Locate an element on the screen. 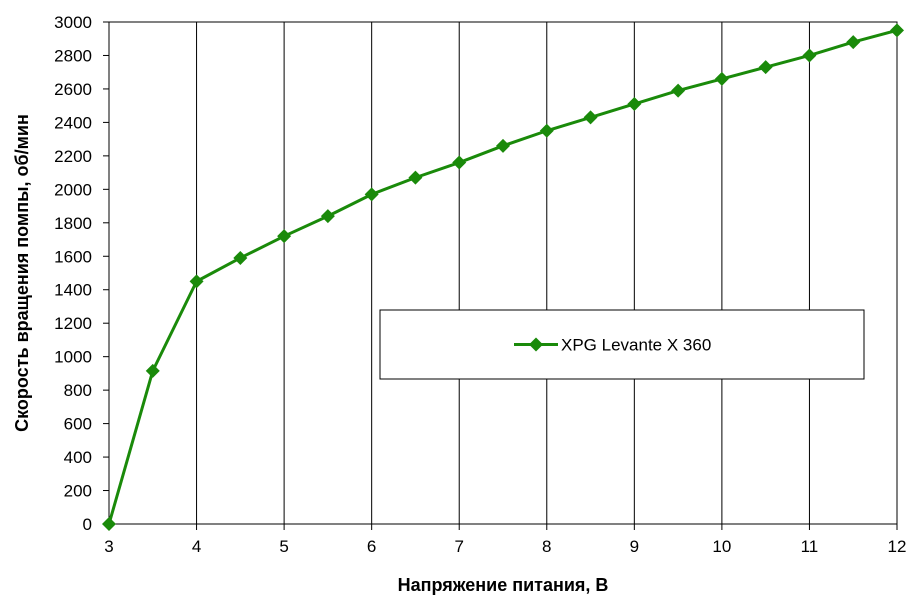 Image resolution: width=915 pixels, height=599 pixels. y-tick-label: 2800 is located at coordinates (73, 55).